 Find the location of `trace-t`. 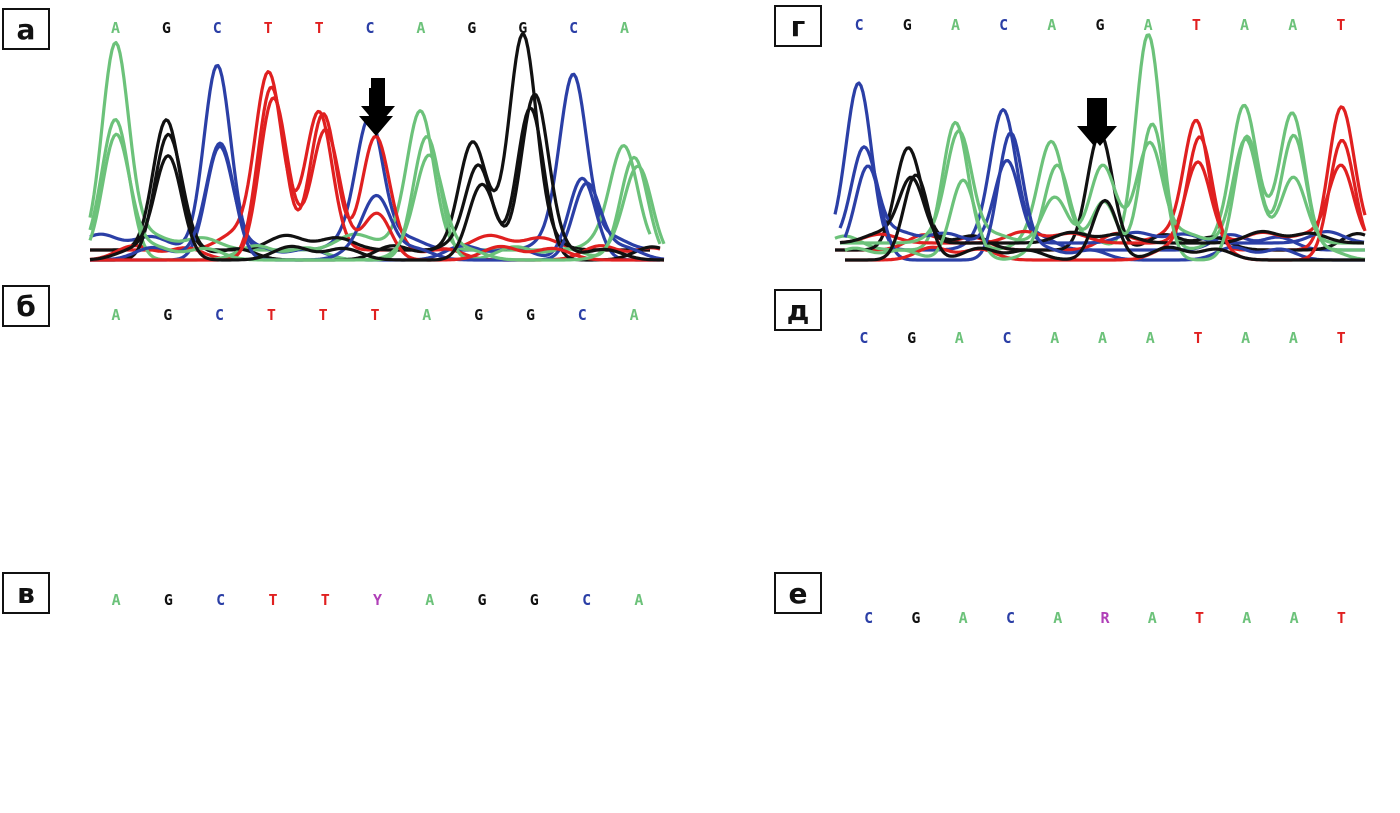

trace-t is located at coordinates (377, 179).